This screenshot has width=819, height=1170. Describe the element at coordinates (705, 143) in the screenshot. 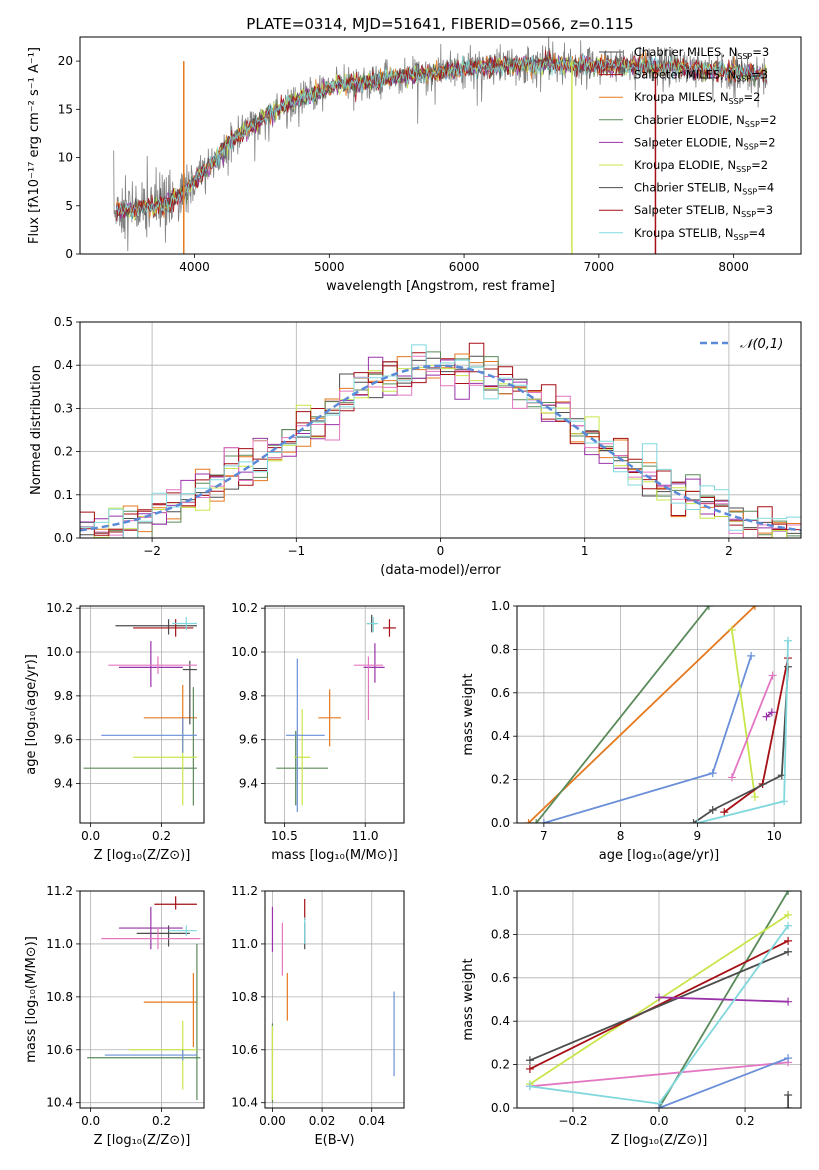

I see `legend-label: Salpeter ELODIE, NSSP=2` at that location.